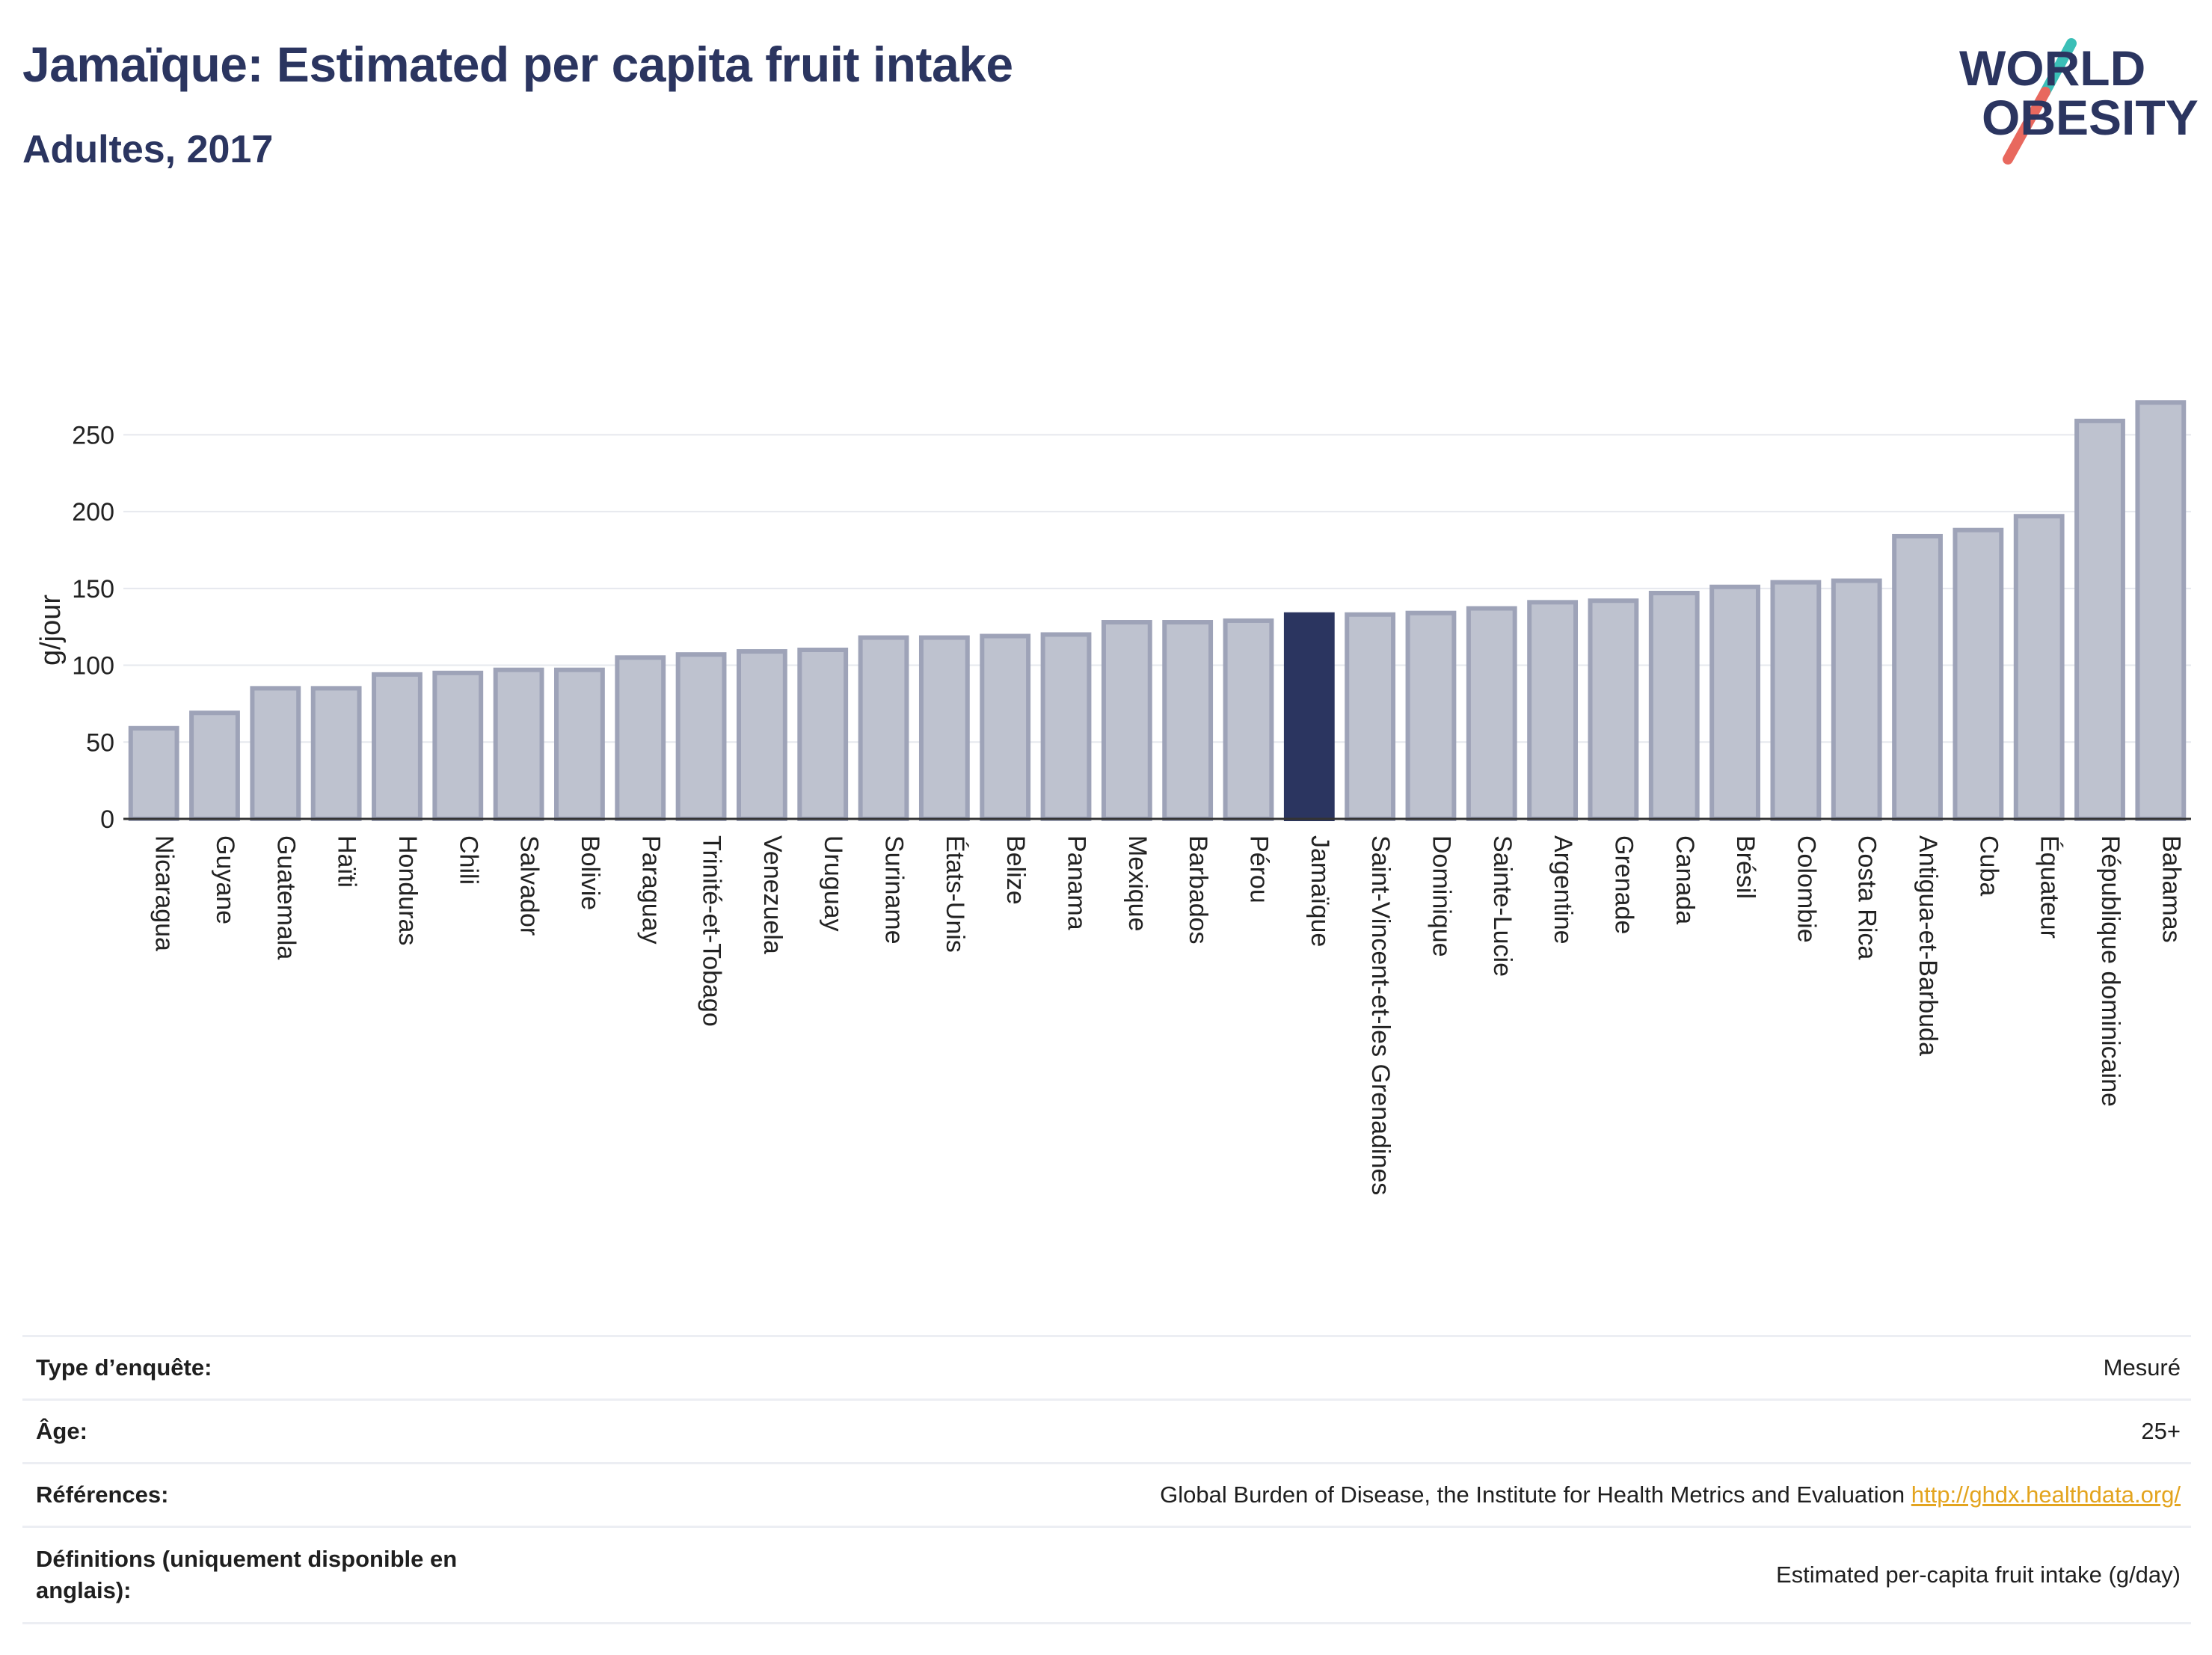  Describe the element at coordinates (1685, 879) in the screenshot. I see `x-category-label: Canada` at that location.